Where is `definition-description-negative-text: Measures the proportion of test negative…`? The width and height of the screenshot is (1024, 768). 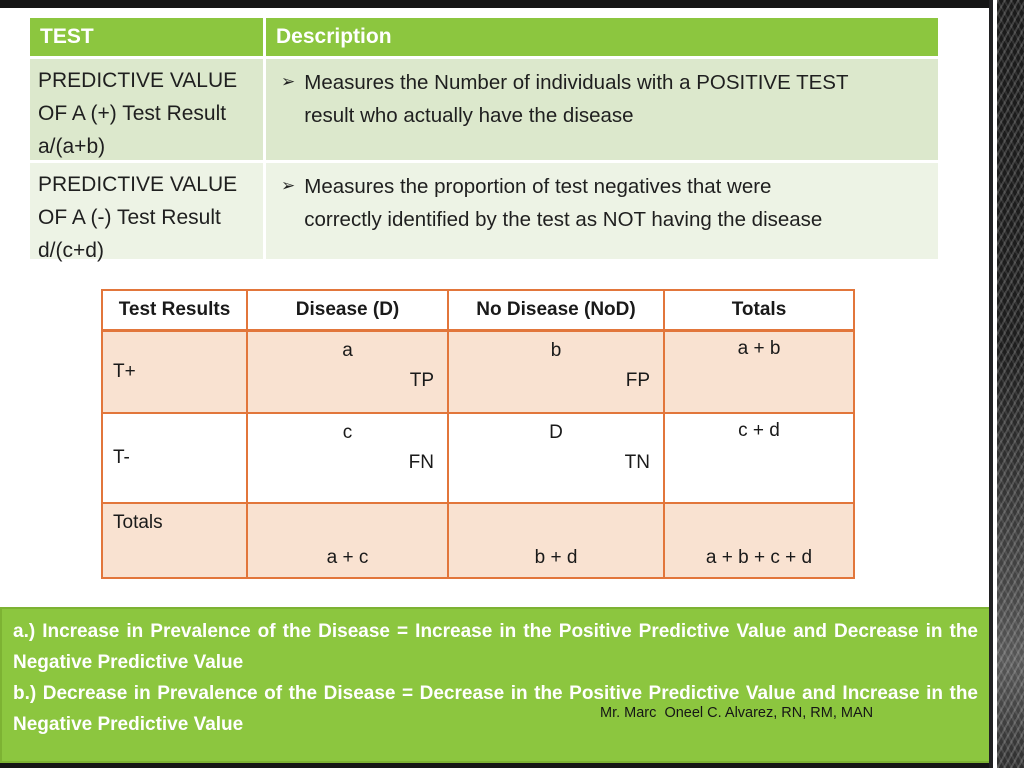 definition-description-negative-text: Measures the proportion of test negative… is located at coordinates (563, 203).